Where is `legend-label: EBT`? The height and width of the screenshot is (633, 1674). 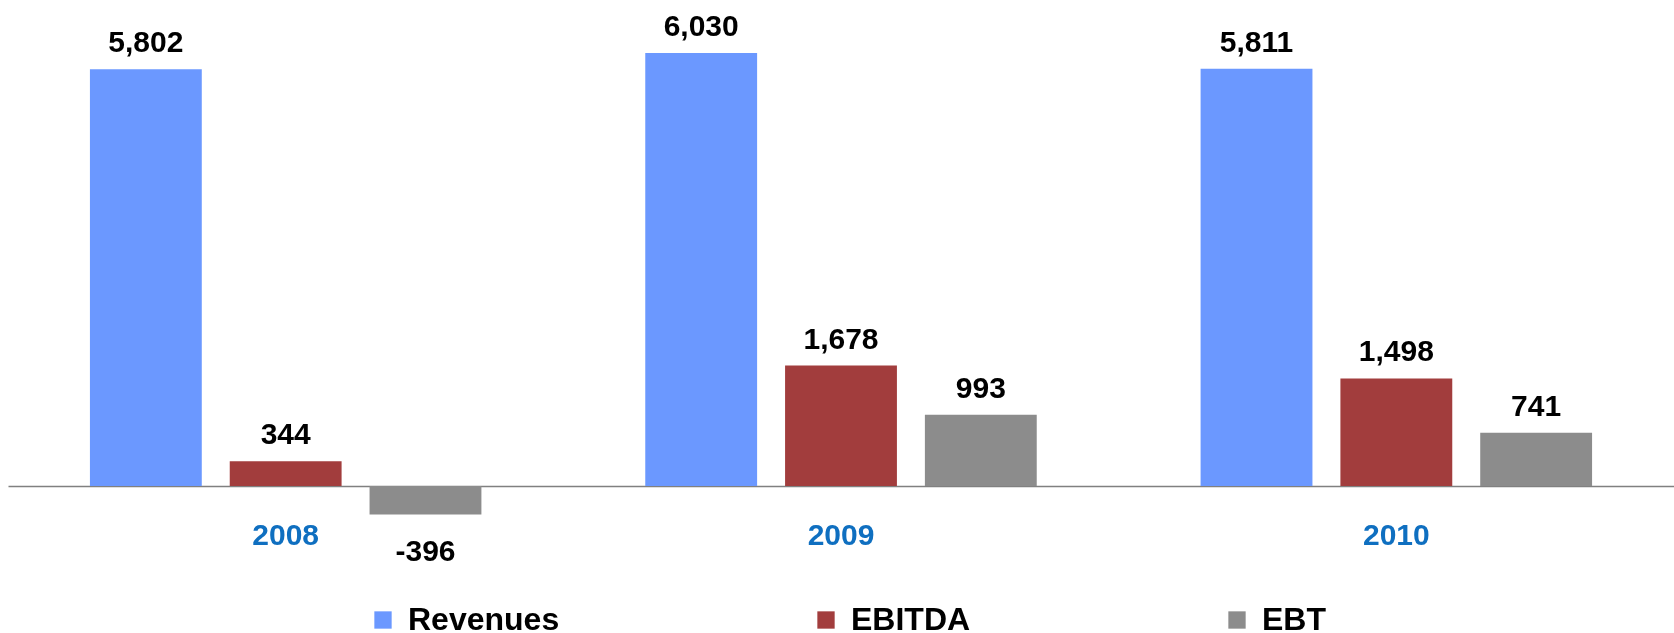
legend-label: EBT is located at coordinates (1294, 617).